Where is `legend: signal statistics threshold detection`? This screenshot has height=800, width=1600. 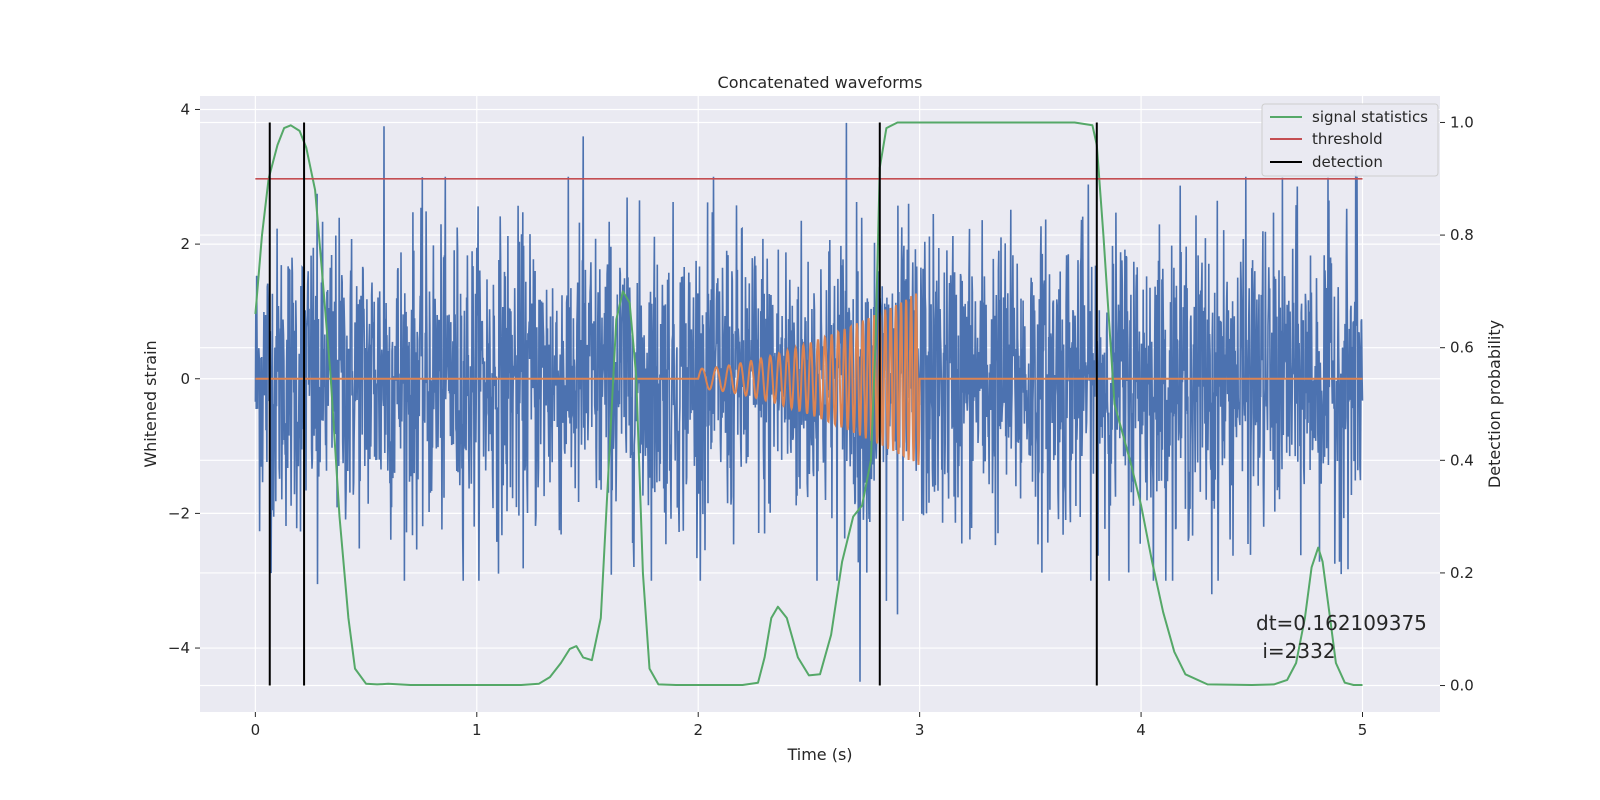 legend: signal statistics threshold detection is located at coordinates (1350, 140).